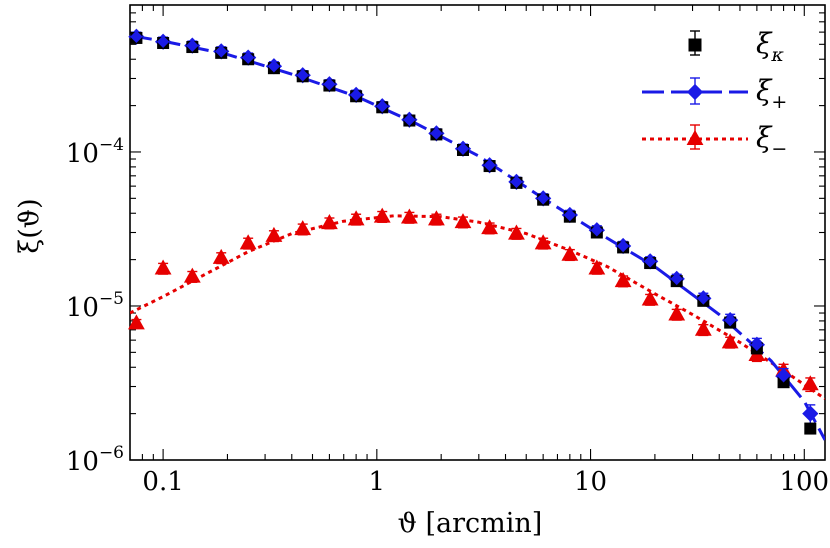 Image resolution: width=830 pixels, height=548 pixels. I want to click on legend-marker-plus, so click(695, 92).